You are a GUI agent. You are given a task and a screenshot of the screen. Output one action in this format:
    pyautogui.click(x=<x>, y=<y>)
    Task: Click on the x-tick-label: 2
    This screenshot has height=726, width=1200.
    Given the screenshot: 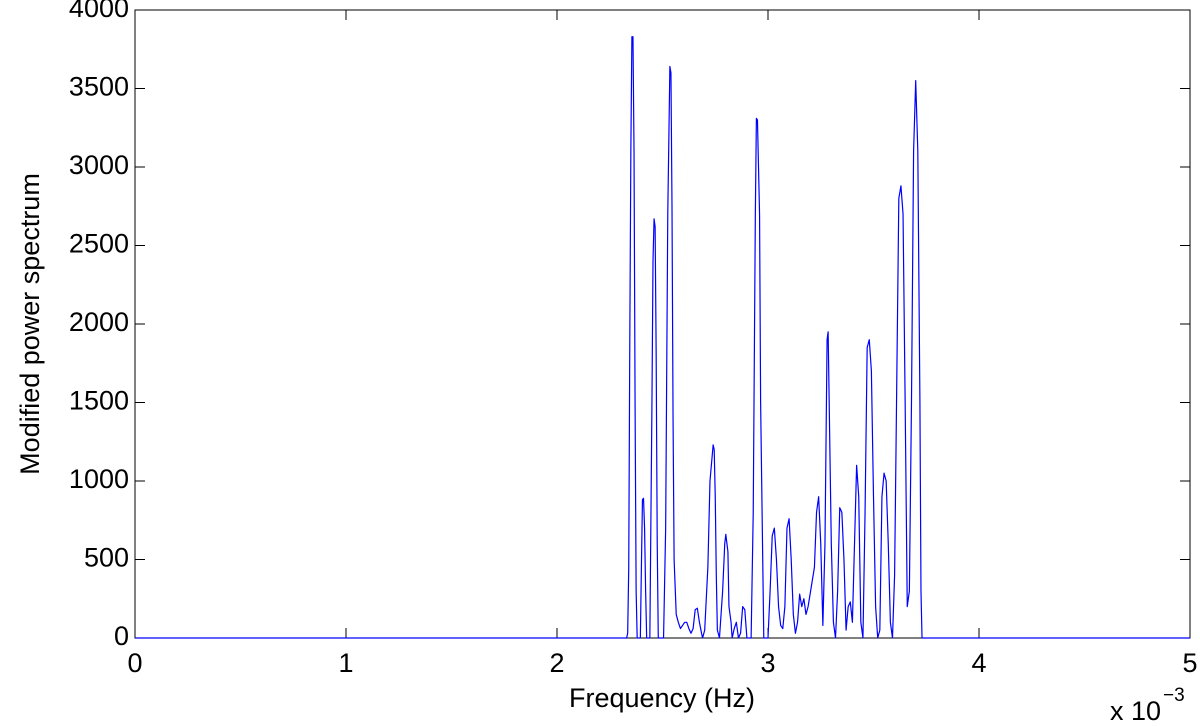 What is the action you would take?
    pyautogui.click(x=556, y=663)
    